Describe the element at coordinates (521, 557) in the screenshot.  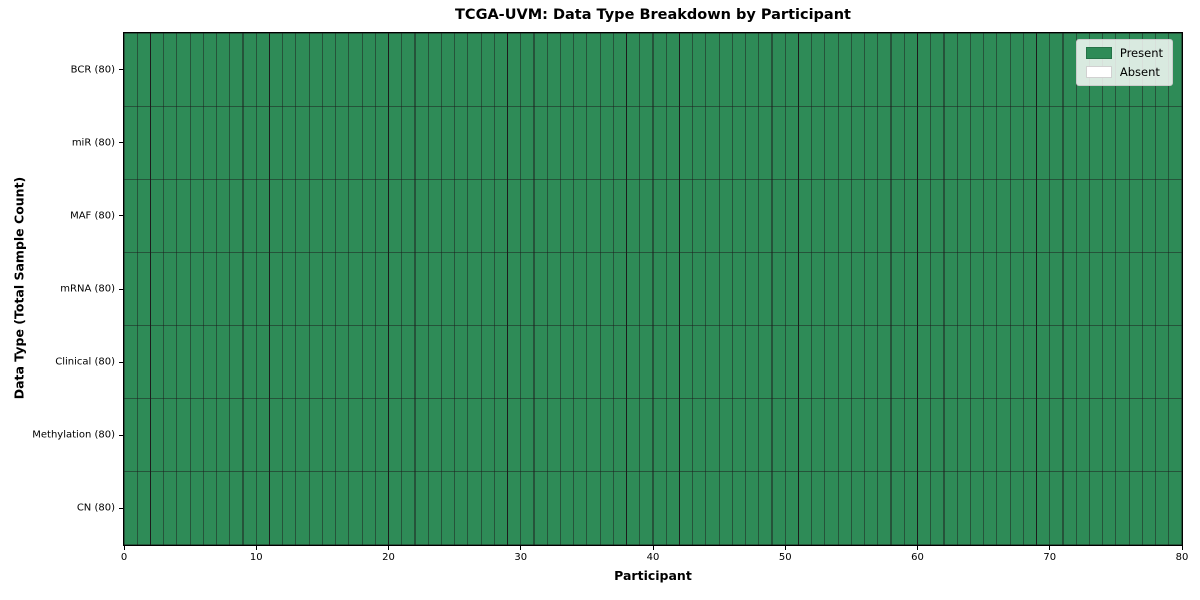
I see `x-tick-label: 30` at that location.